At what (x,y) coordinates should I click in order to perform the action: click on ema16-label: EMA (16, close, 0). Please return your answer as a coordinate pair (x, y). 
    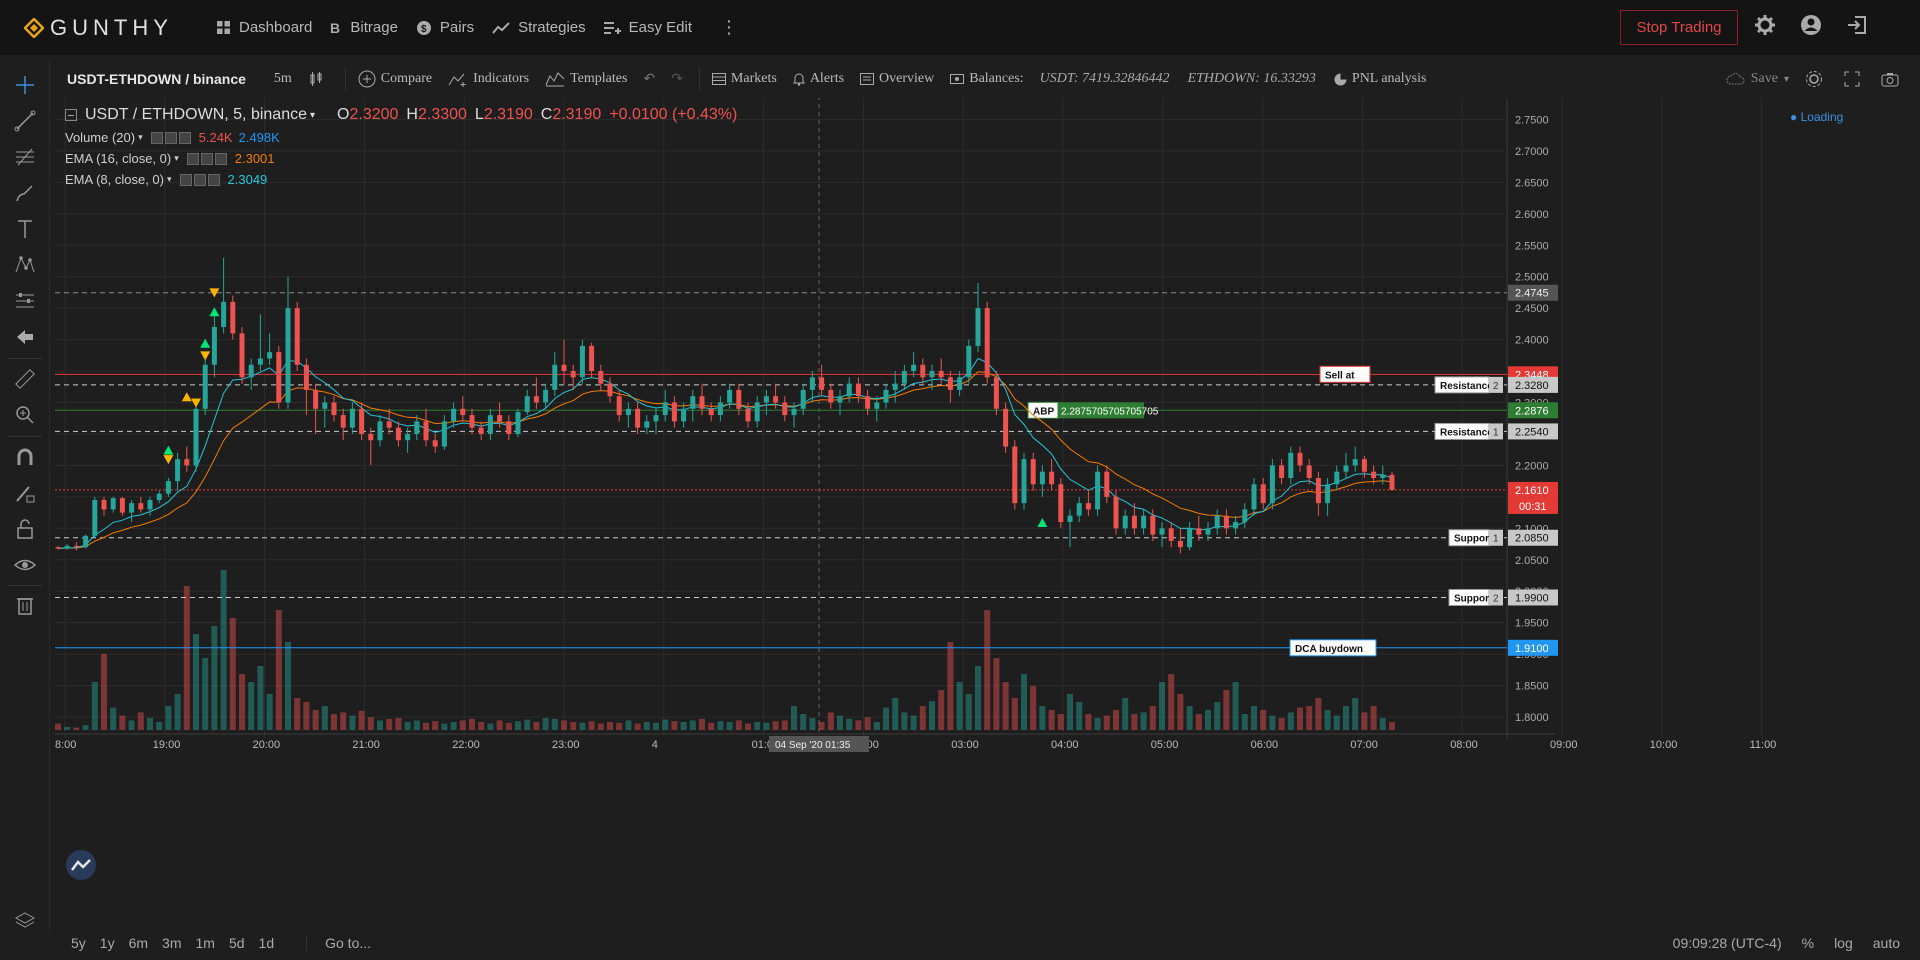
    Looking at the image, I should click on (118, 158).